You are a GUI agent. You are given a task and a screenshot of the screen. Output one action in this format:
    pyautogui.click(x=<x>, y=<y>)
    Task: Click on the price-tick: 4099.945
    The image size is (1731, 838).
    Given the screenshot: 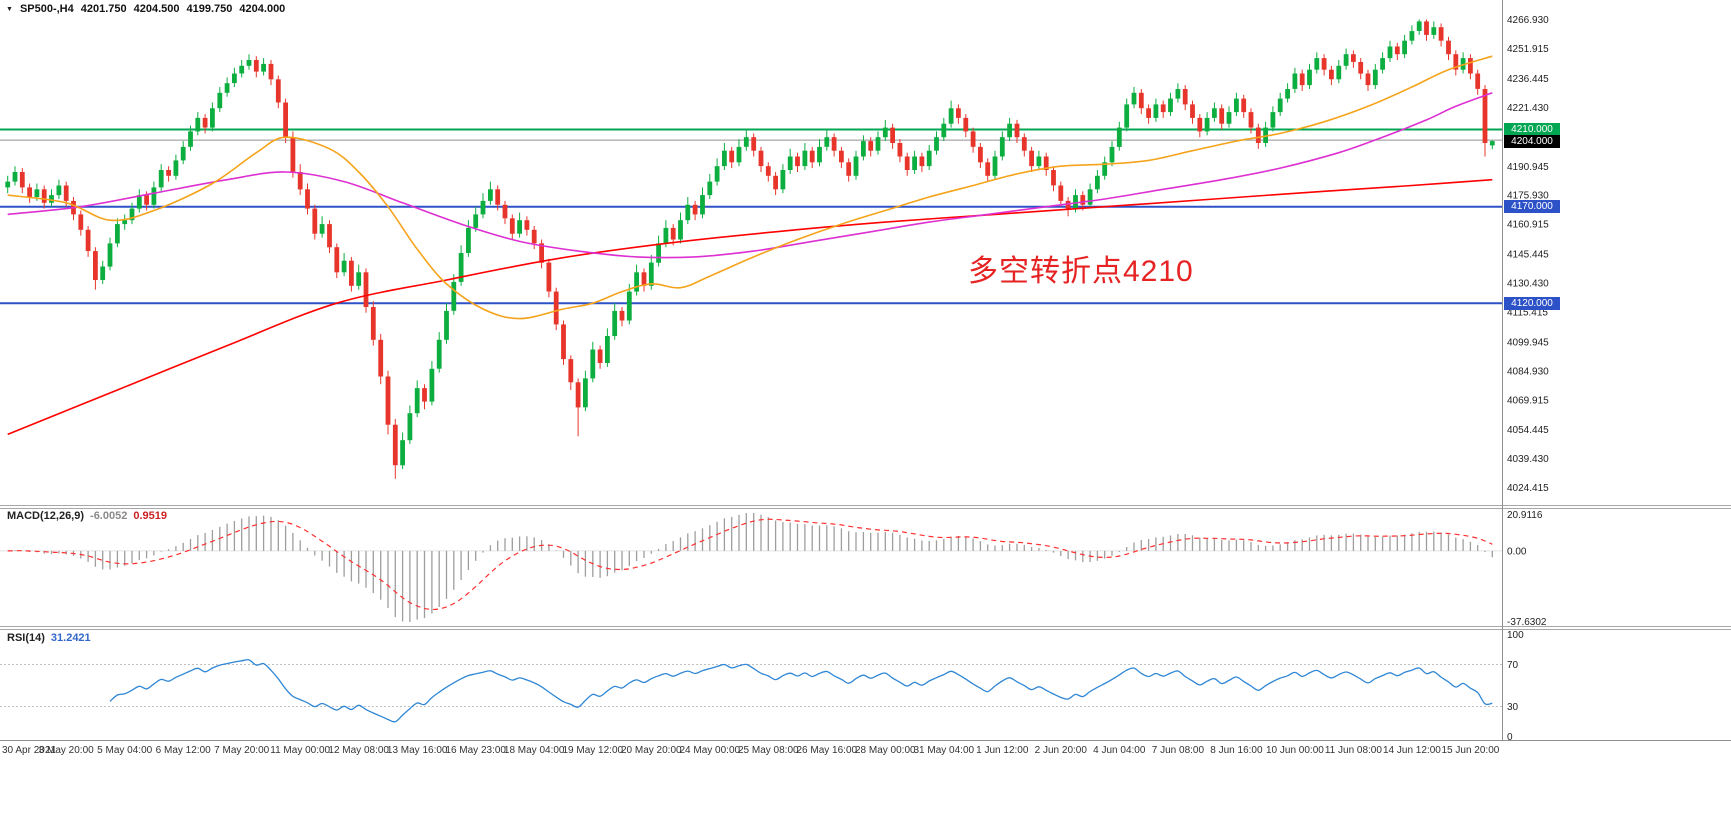 What is the action you would take?
    pyautogui.click(x=1528, y=342)
    